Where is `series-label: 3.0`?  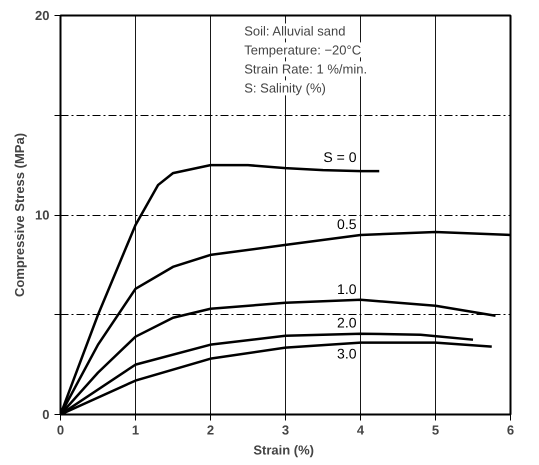
series-label: 3.0 is located at coordinates (347, 354).